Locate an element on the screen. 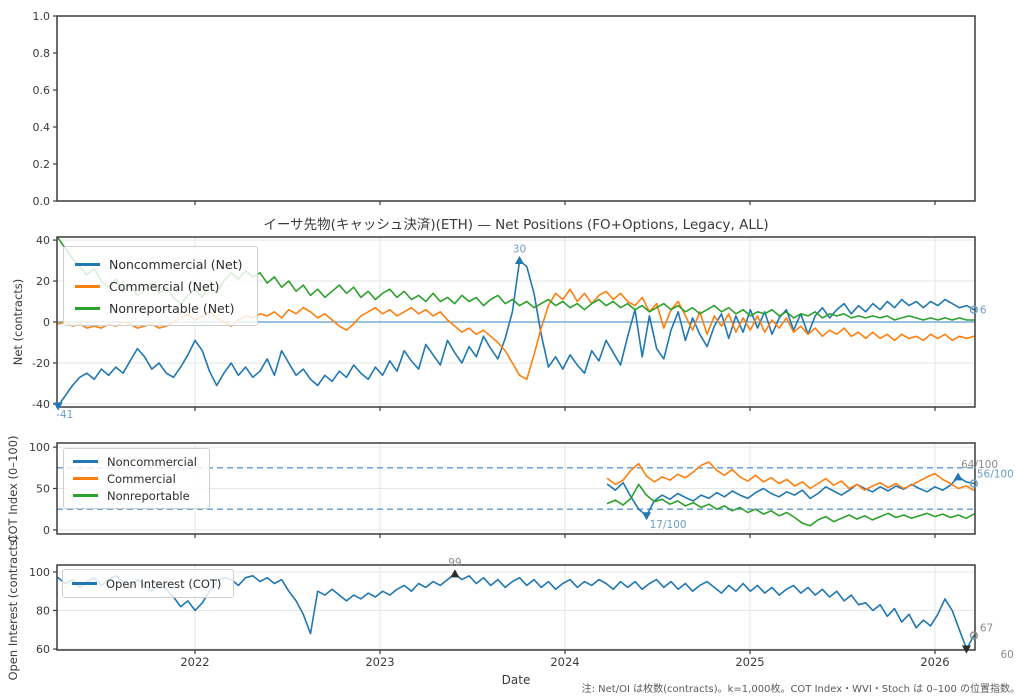 This screenshot has width=1024, height=699. legend-label: Noncommercial is located at coordinates (152, 461).